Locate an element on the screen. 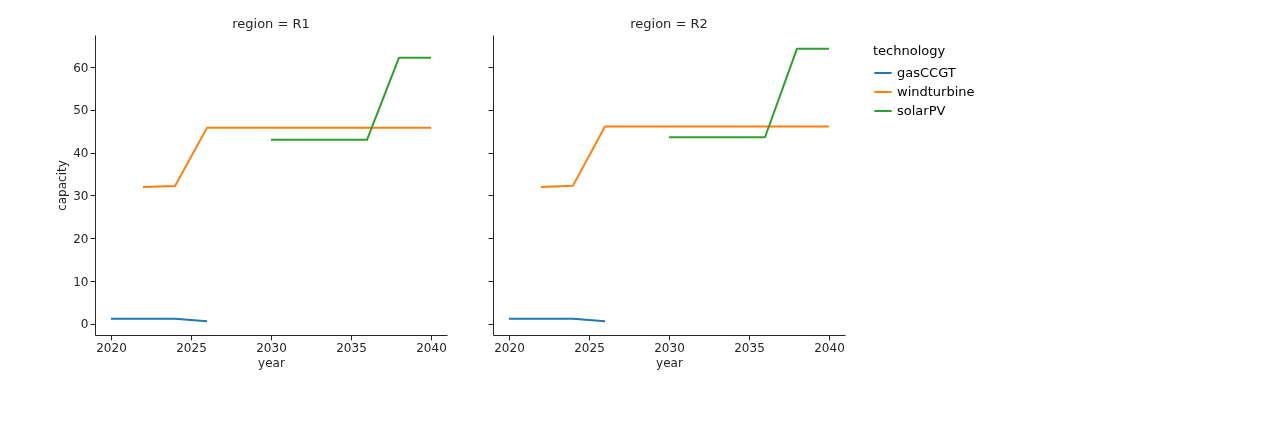 This screenshot has height=433, width=1263. chart-title: region = R2 is located at coordinates (669, 23).